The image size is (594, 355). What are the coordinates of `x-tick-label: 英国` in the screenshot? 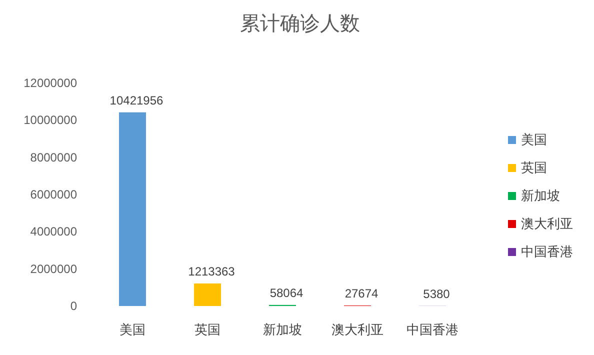 It's located at (207, 329).